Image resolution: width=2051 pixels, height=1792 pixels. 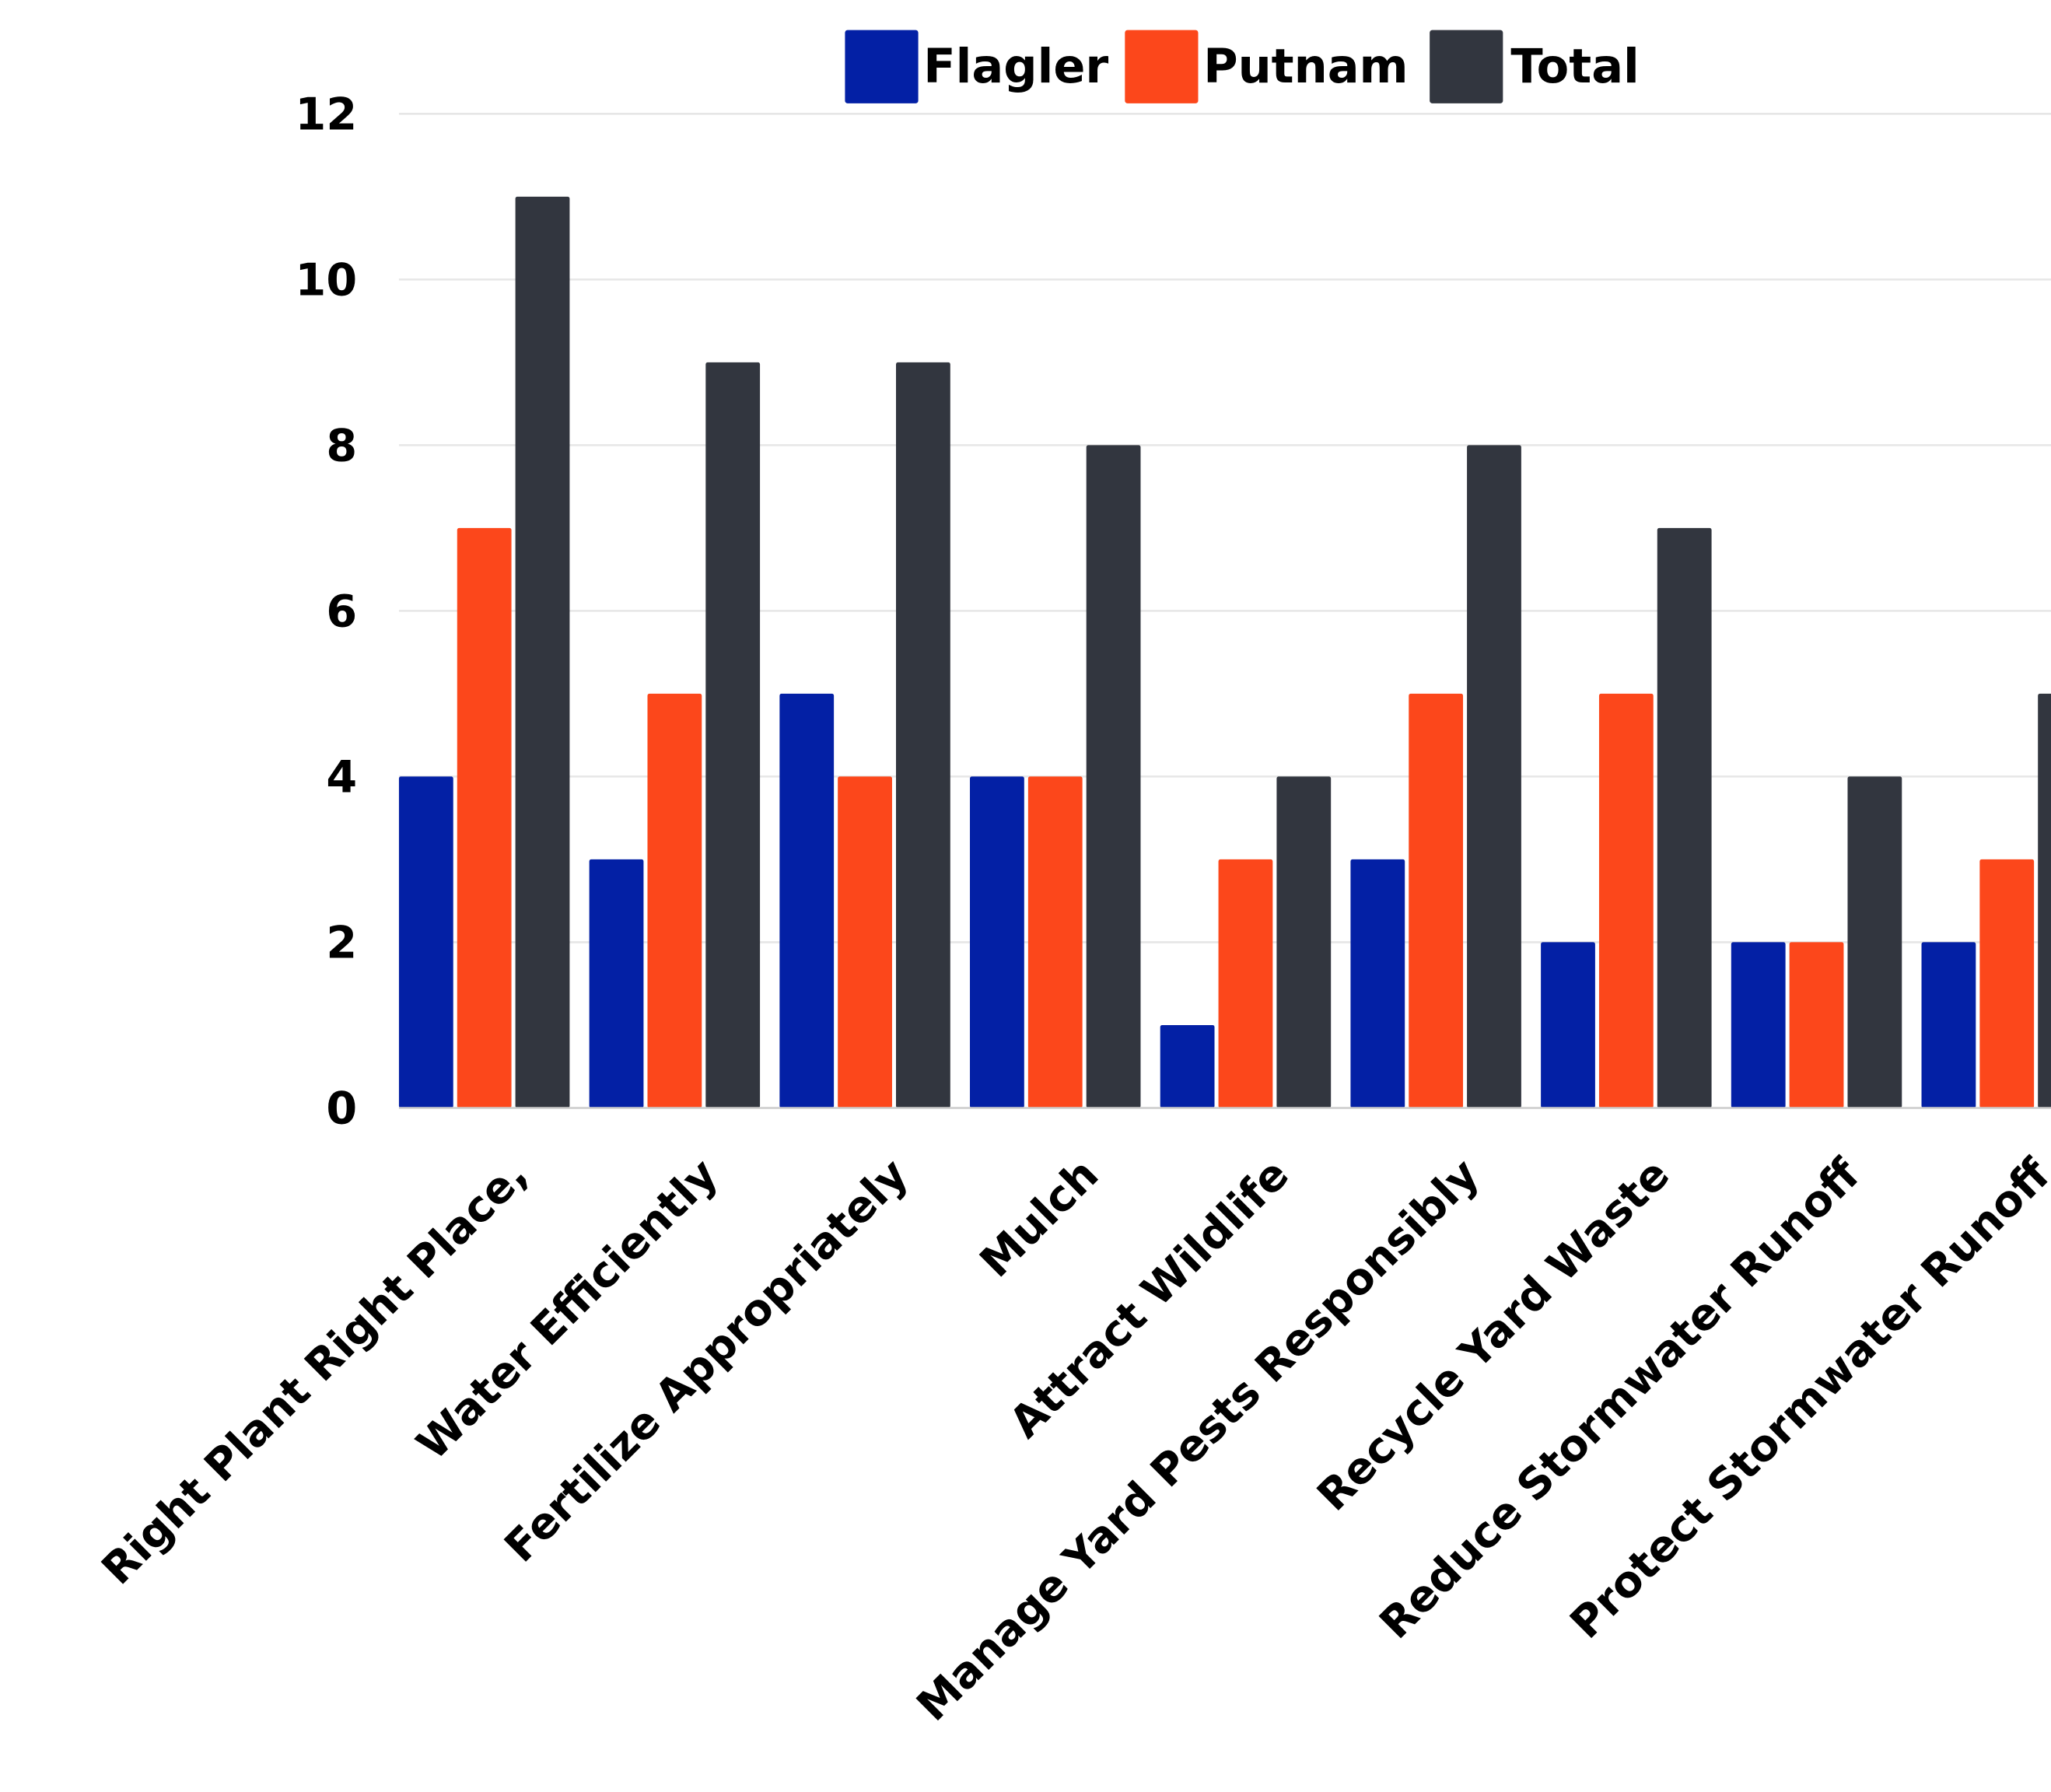 I want to click on y-axis: 0 2 4 6 8 10 12, so click(x=327, y=612).